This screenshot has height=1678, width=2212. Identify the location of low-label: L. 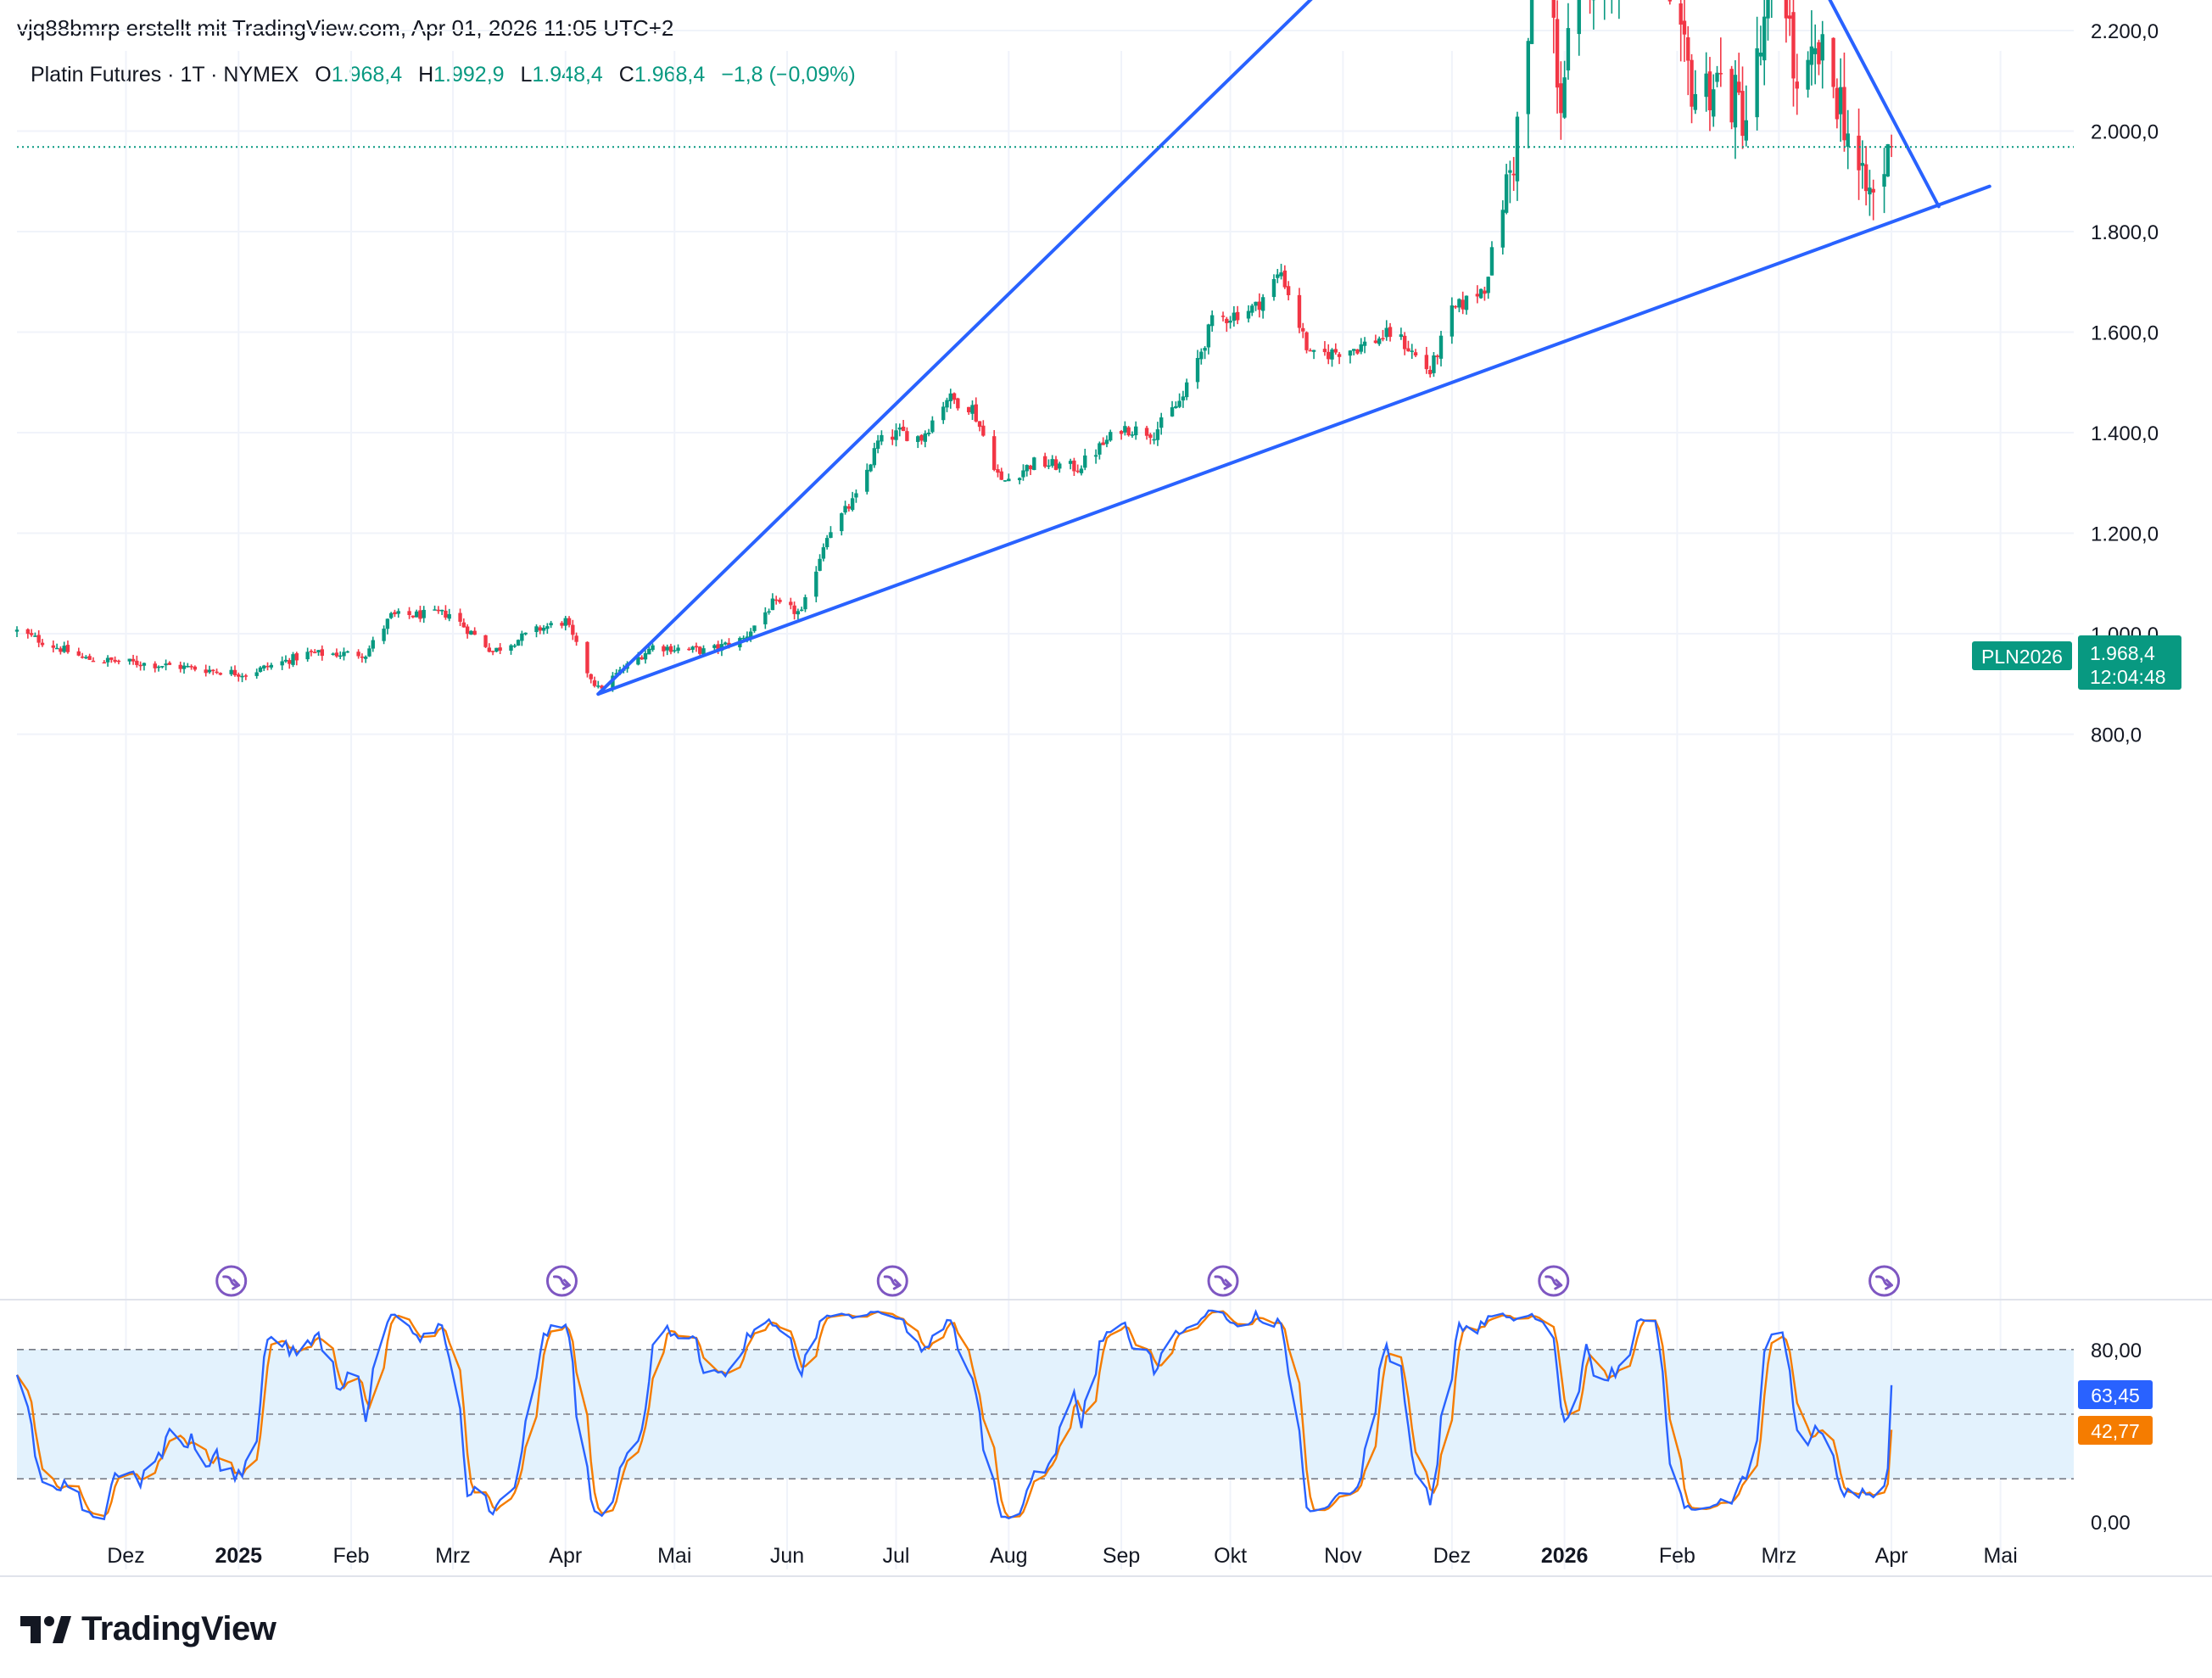
(527, 75).